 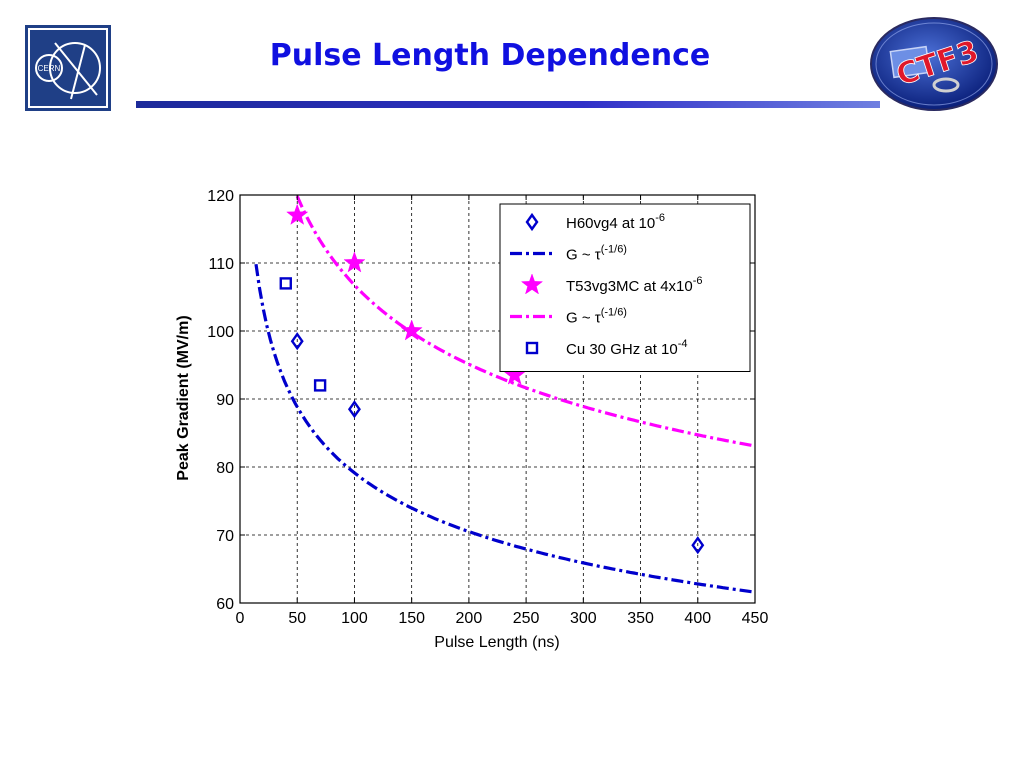 I want to click on x-tick-label: 100, so click(x=354, y=618).